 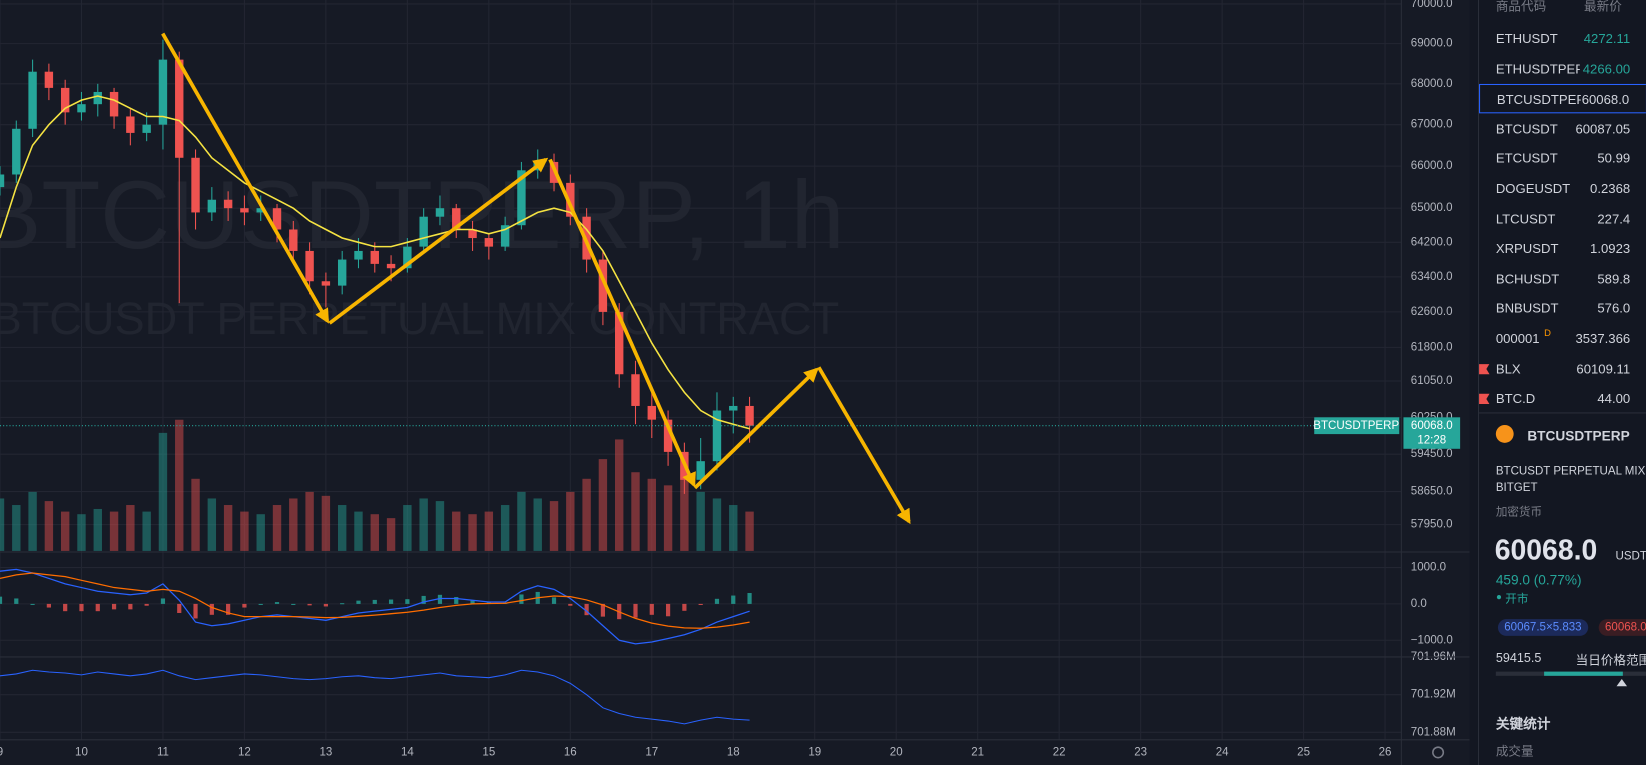 I want to click on watchlist-row: ETCUSDT 50.99, so click(x=1562, y=158).